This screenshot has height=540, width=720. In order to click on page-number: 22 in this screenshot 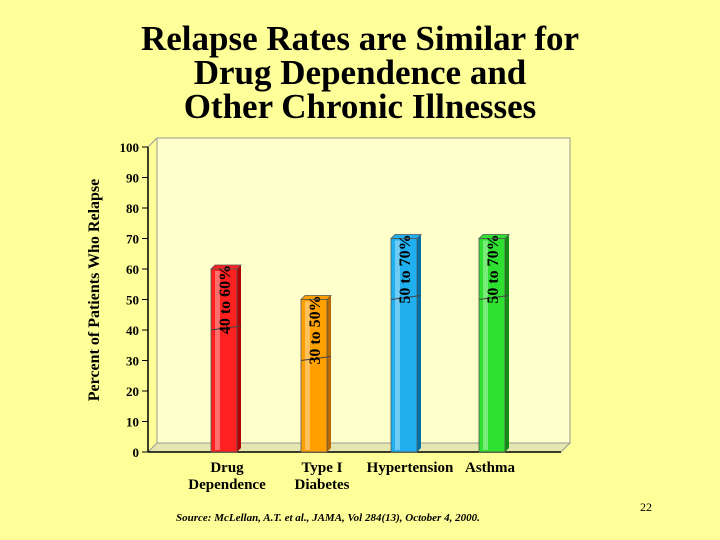, I will do `click(646, 507)`.